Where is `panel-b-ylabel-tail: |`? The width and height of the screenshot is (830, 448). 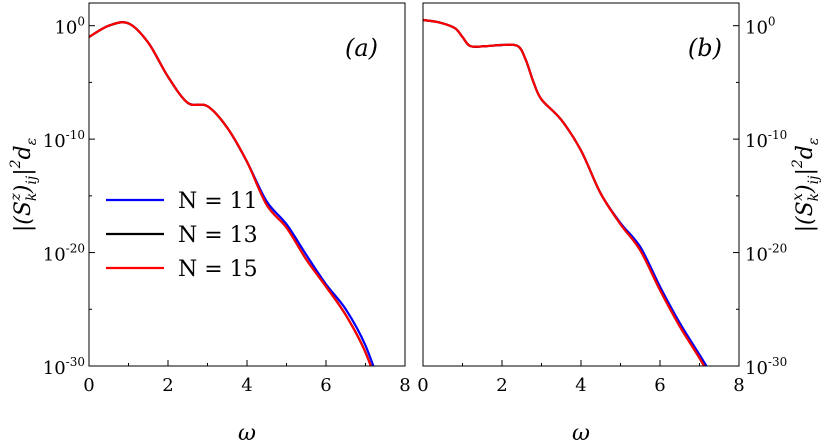 panel-b-ylabel-tail: | is located at coordinates (805, 171).